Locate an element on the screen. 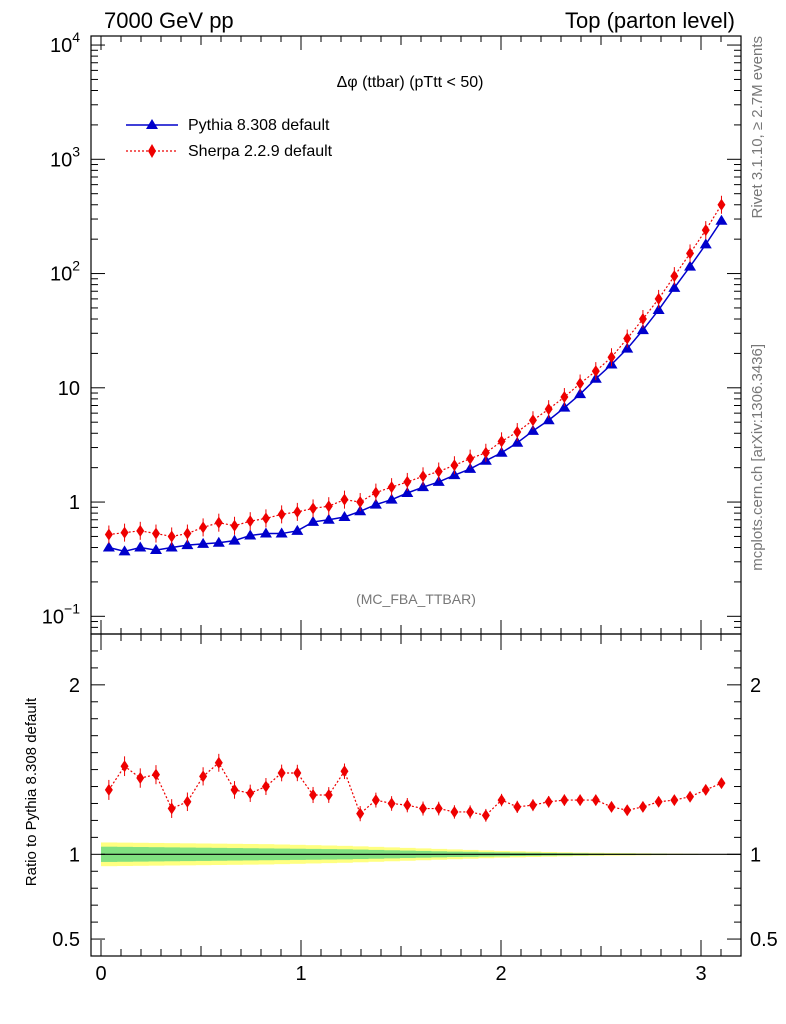 The height and width of the screenshot is (1024, 786). ratio-y-tick-label-right: 2 is located at coordinates (755, 686).